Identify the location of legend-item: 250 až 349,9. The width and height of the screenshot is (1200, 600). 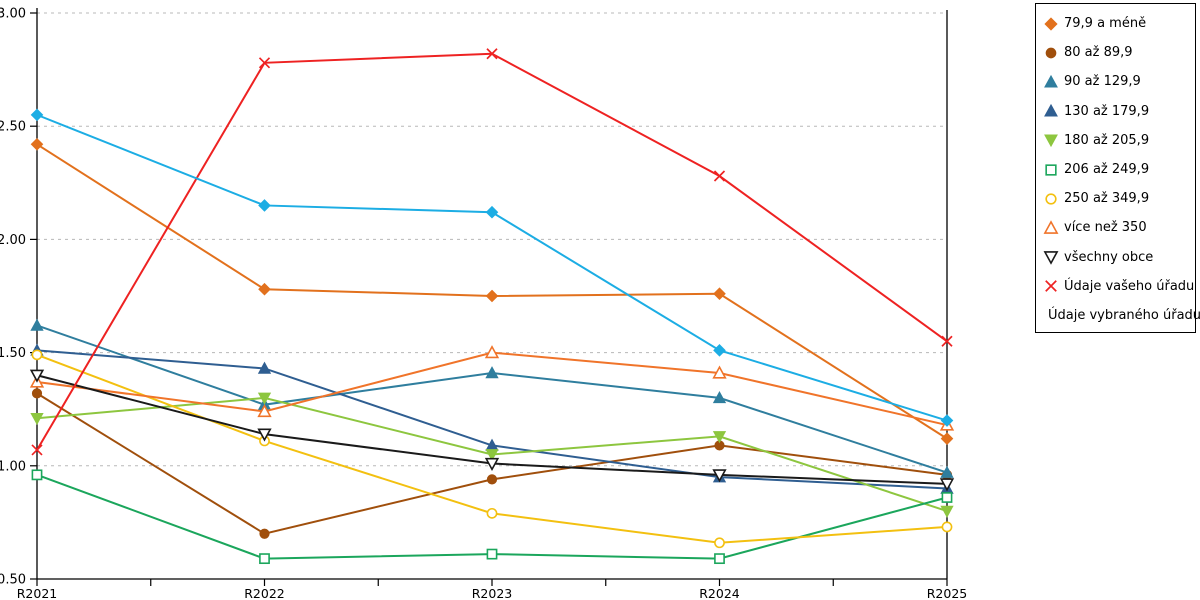
(1119, 198).